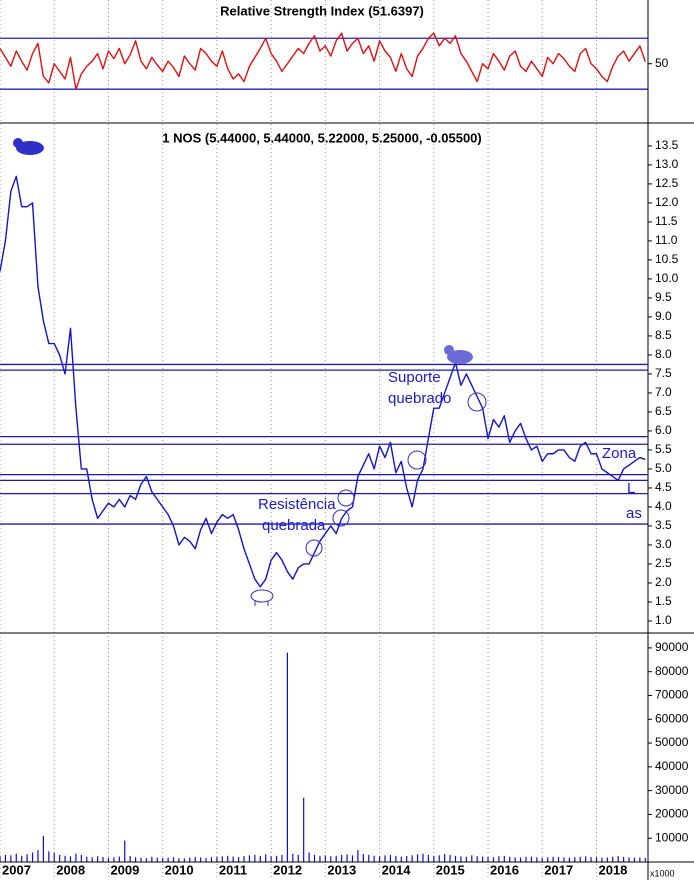 This screenshot has height=880, width=694. Describe the element at coordinates (663, 620) in the screenshot. I see `y-tick-label: 1.0` at that location.